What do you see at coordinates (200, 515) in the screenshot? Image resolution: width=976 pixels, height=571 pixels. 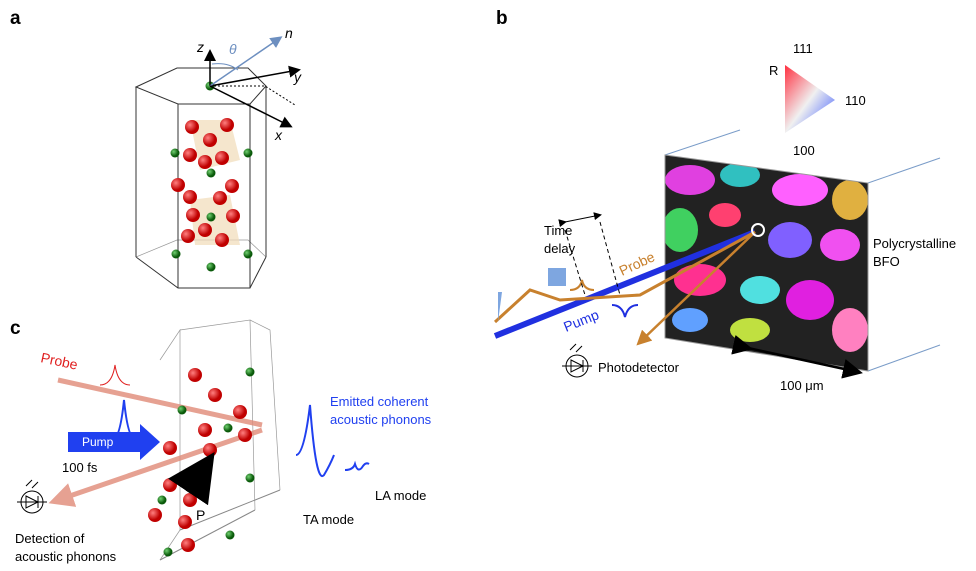 I see `annotation: P` at bounding box center [200, 515].